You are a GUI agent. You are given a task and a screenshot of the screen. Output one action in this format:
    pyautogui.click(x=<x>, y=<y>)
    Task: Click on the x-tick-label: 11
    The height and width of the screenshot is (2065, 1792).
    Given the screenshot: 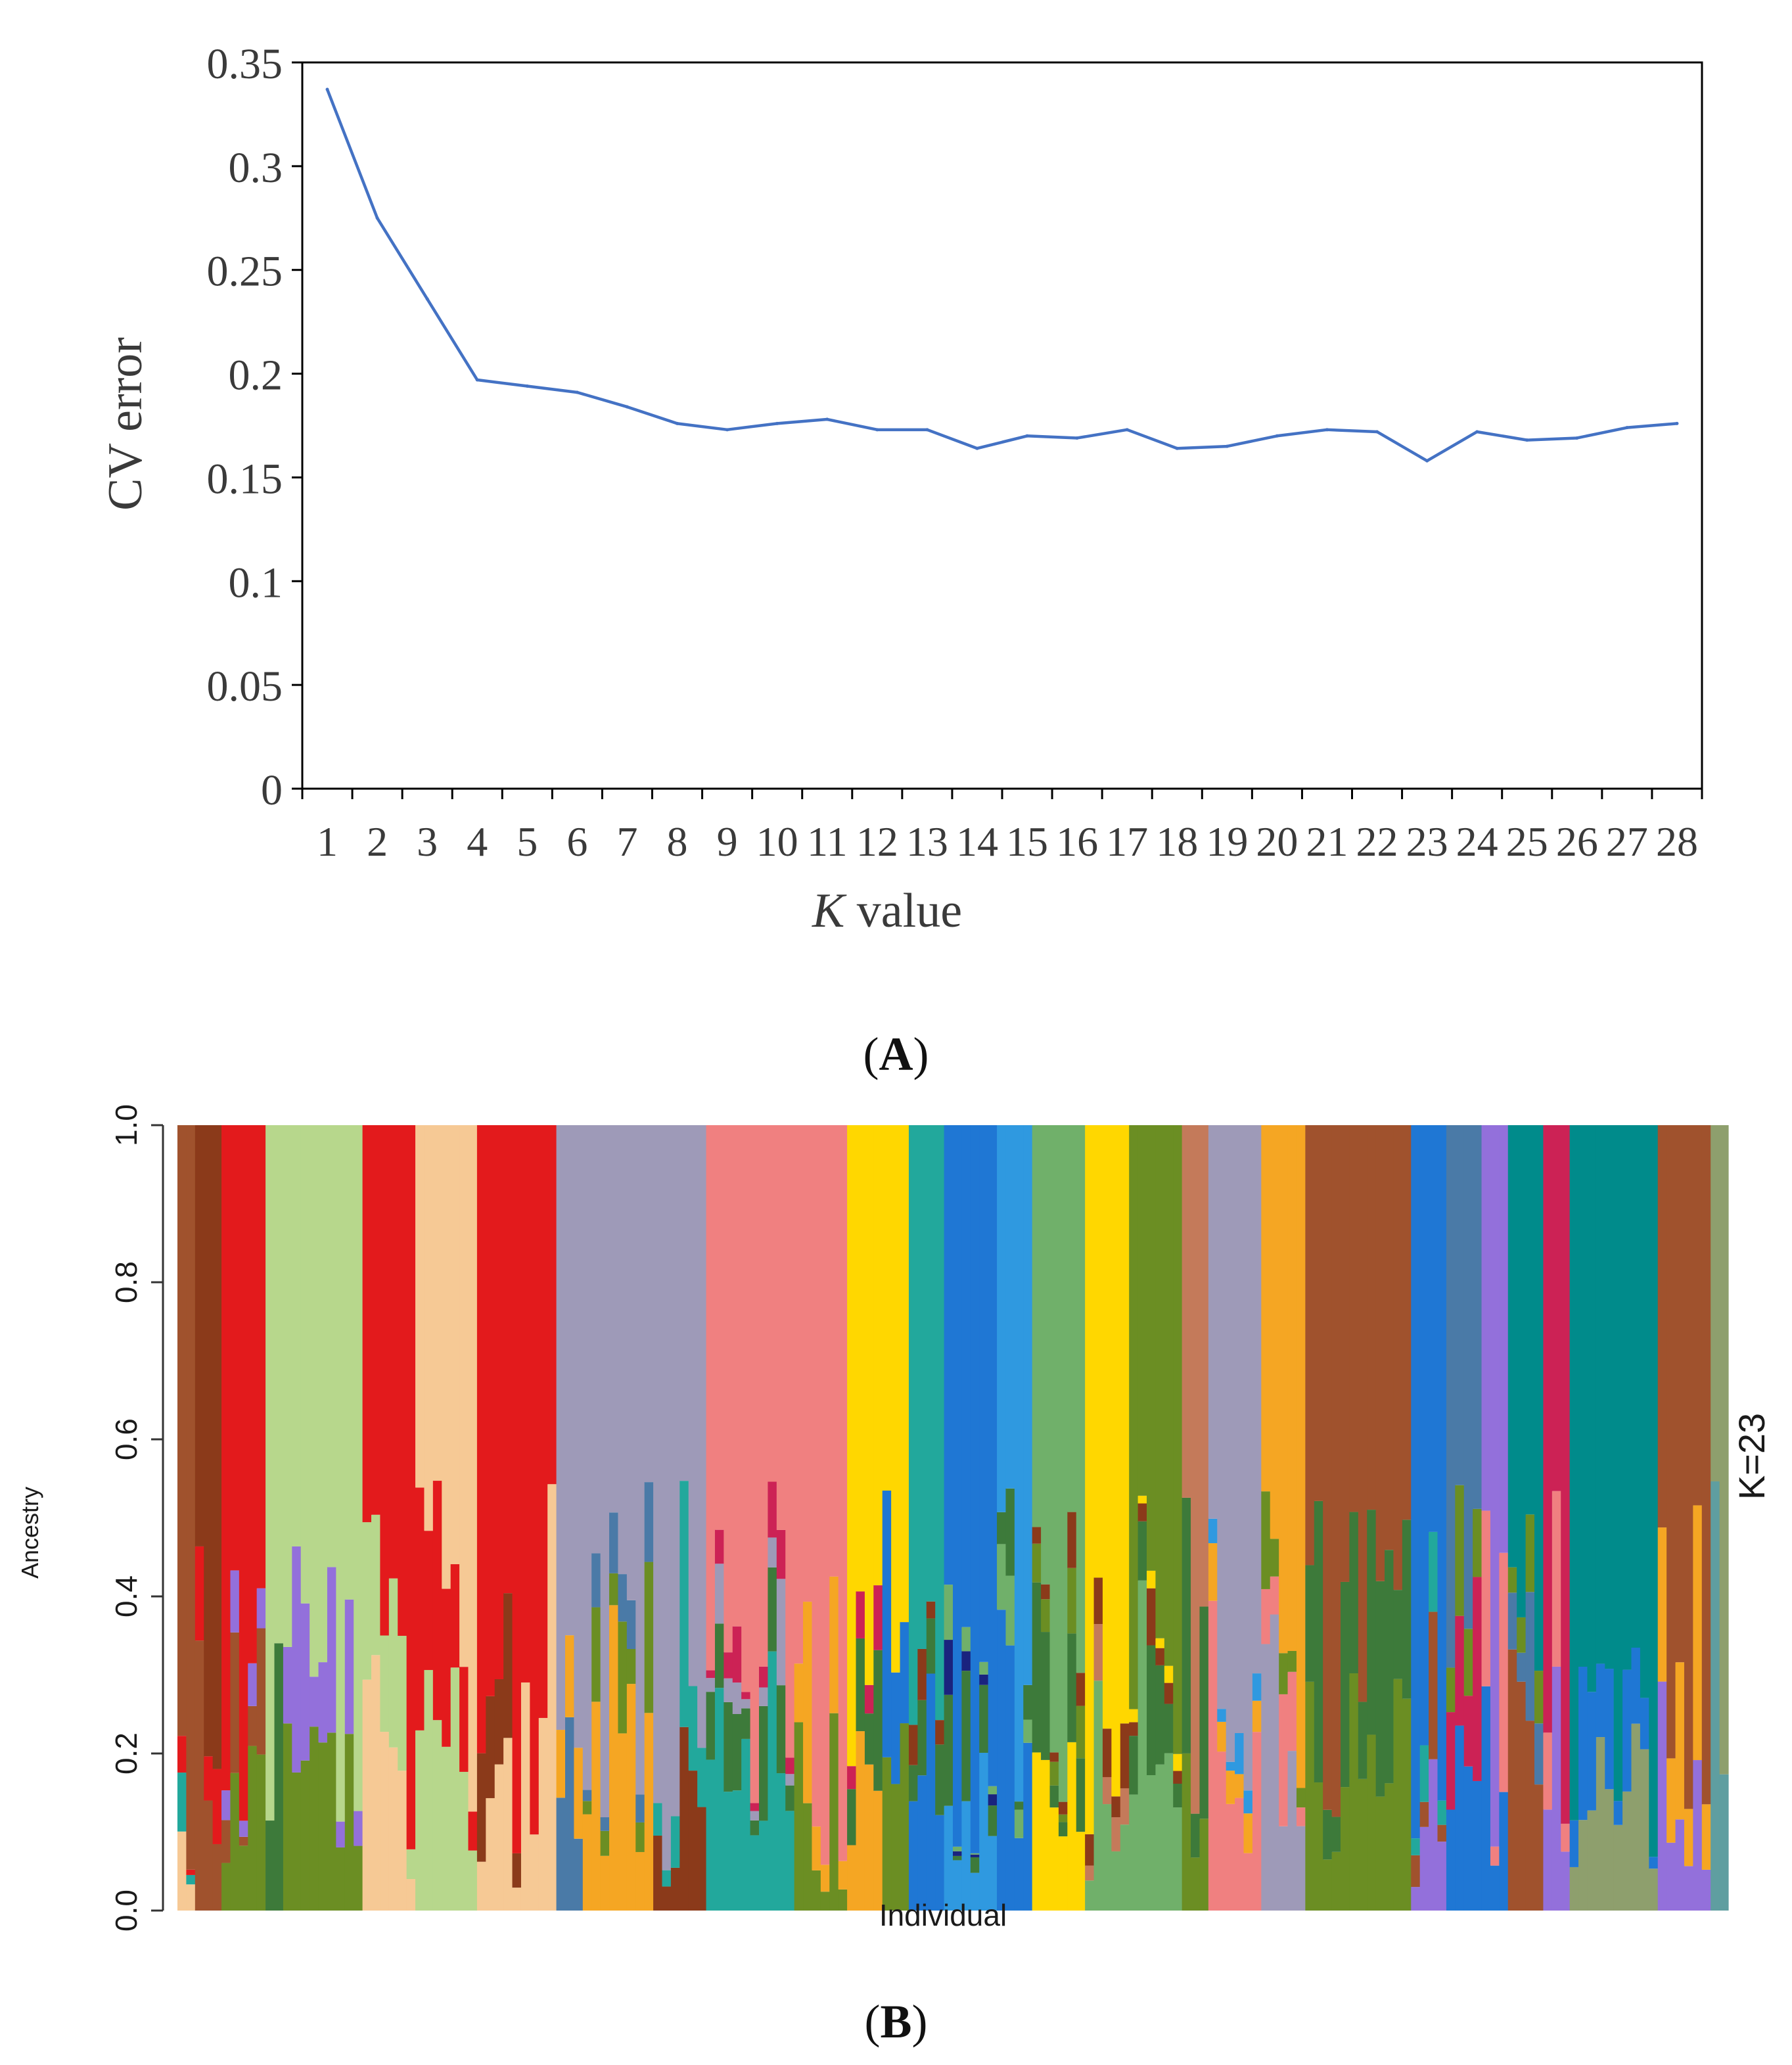 What is the action you would take?
    pyautogui.click(x=827, y=841)
    